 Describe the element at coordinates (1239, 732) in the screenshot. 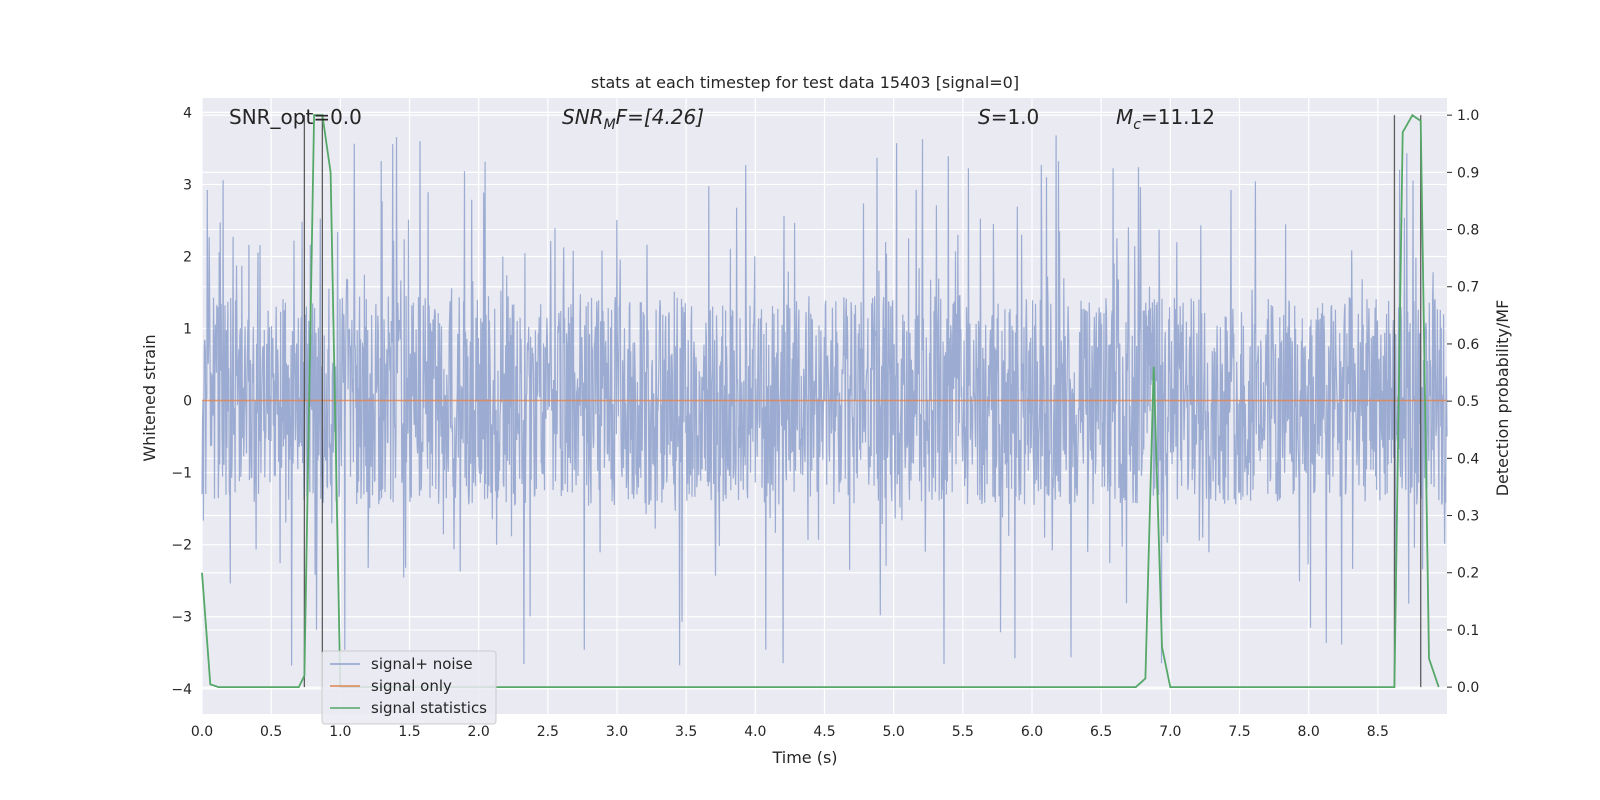

I see `x-tick-label: 7.5` at that location.